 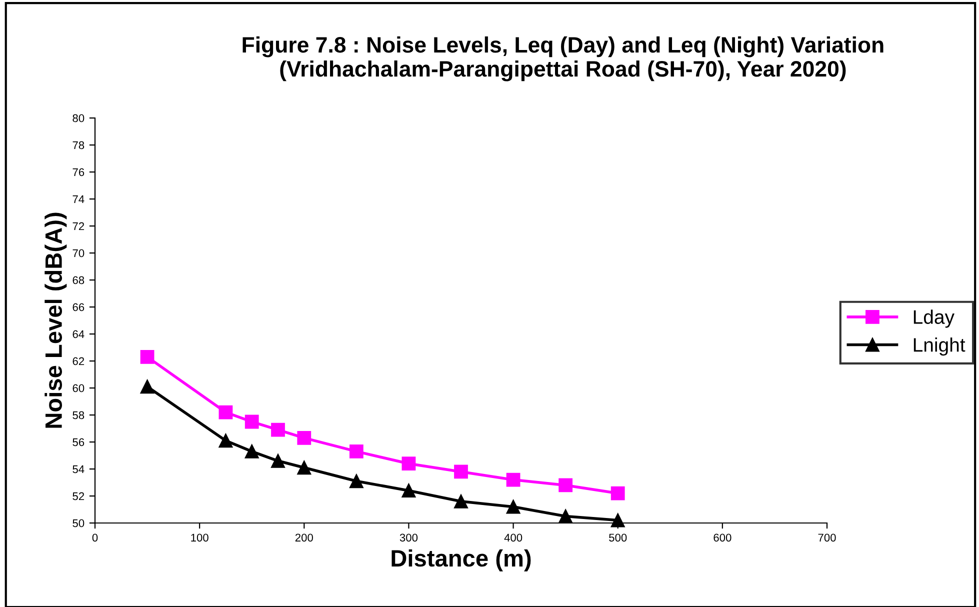 I want to click on y-tick-label: 70, so click(x=78, y=253).